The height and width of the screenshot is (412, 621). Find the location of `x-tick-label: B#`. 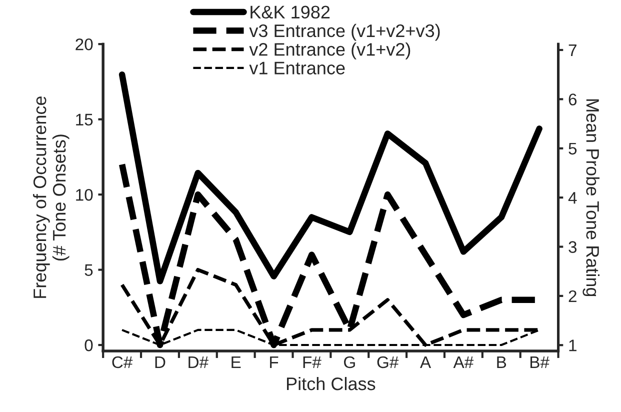

x-tick-label: B# is located at coordinates (540, 362).